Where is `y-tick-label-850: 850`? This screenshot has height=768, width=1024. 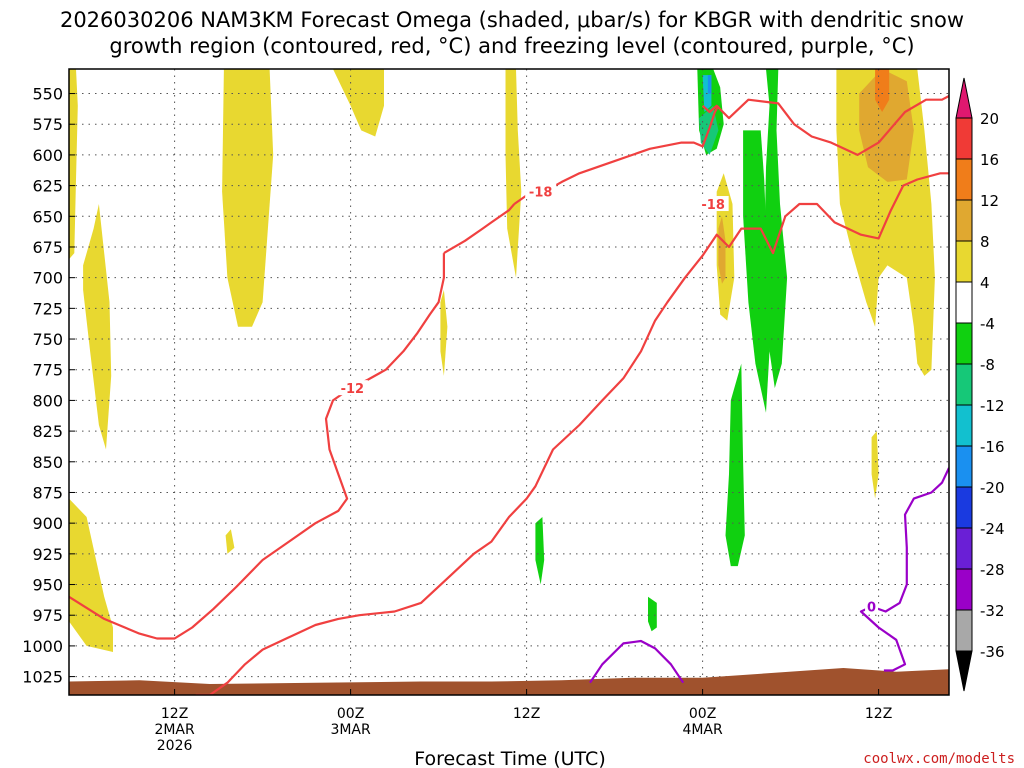
y-tick-label-850: 850 is located at coordinates (47, 462).